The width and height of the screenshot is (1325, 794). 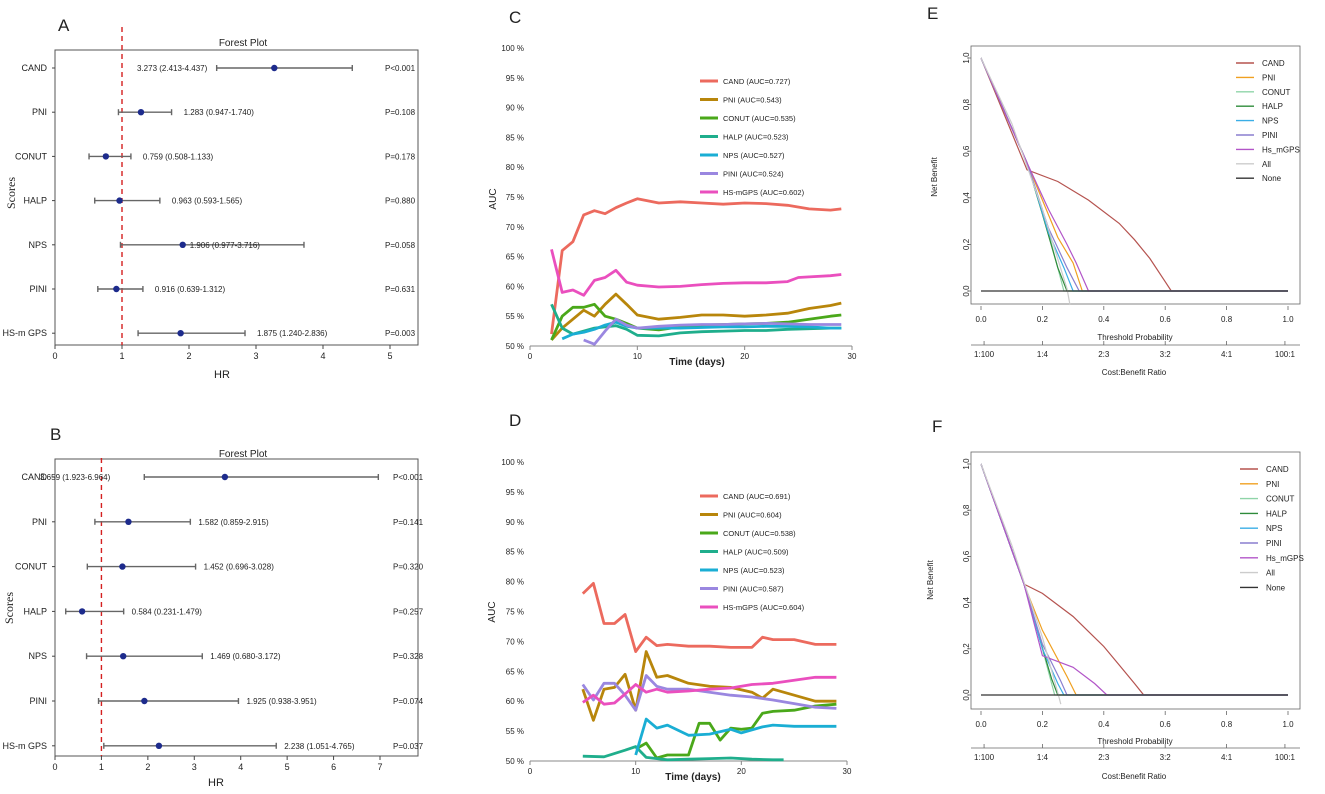 I want to click on forest-plot-b-frame, so click(x=236, y=607).